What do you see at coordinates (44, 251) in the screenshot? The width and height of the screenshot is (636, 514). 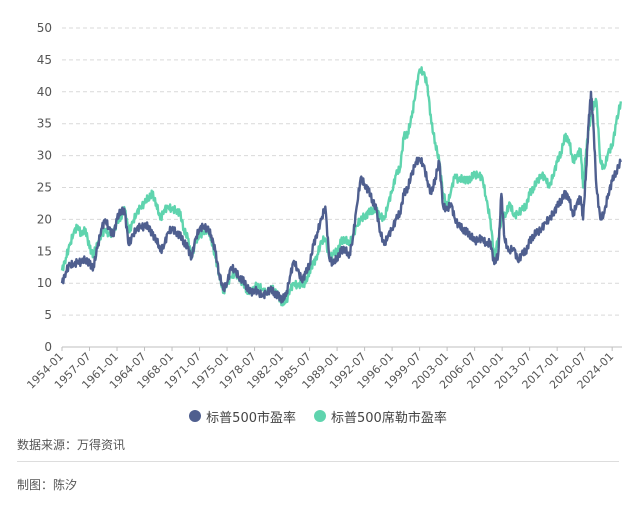 I see `y-tick-label: 15` at bounding box center [44, 251].